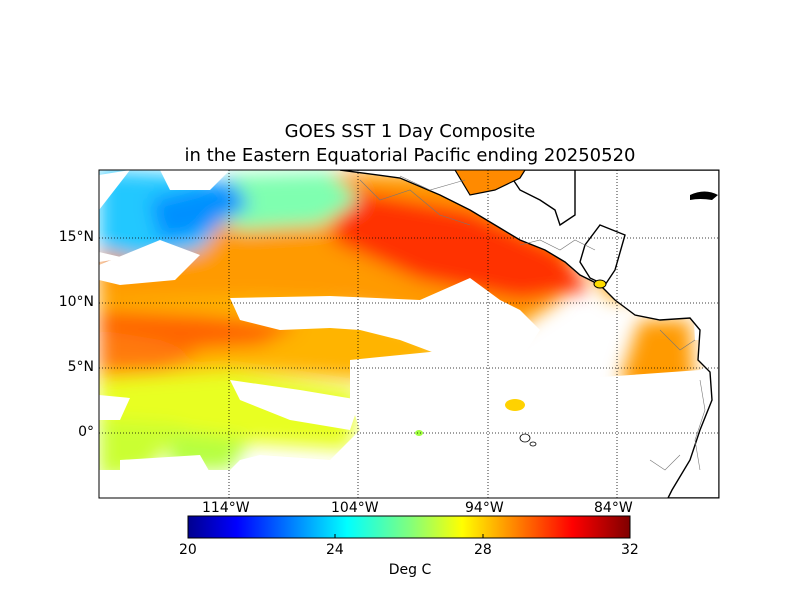 The image size is (800, 600). What do you see at coordinates (409, 527) in the screenshot?
I see `colorbar` at bounding box center [409, 527].